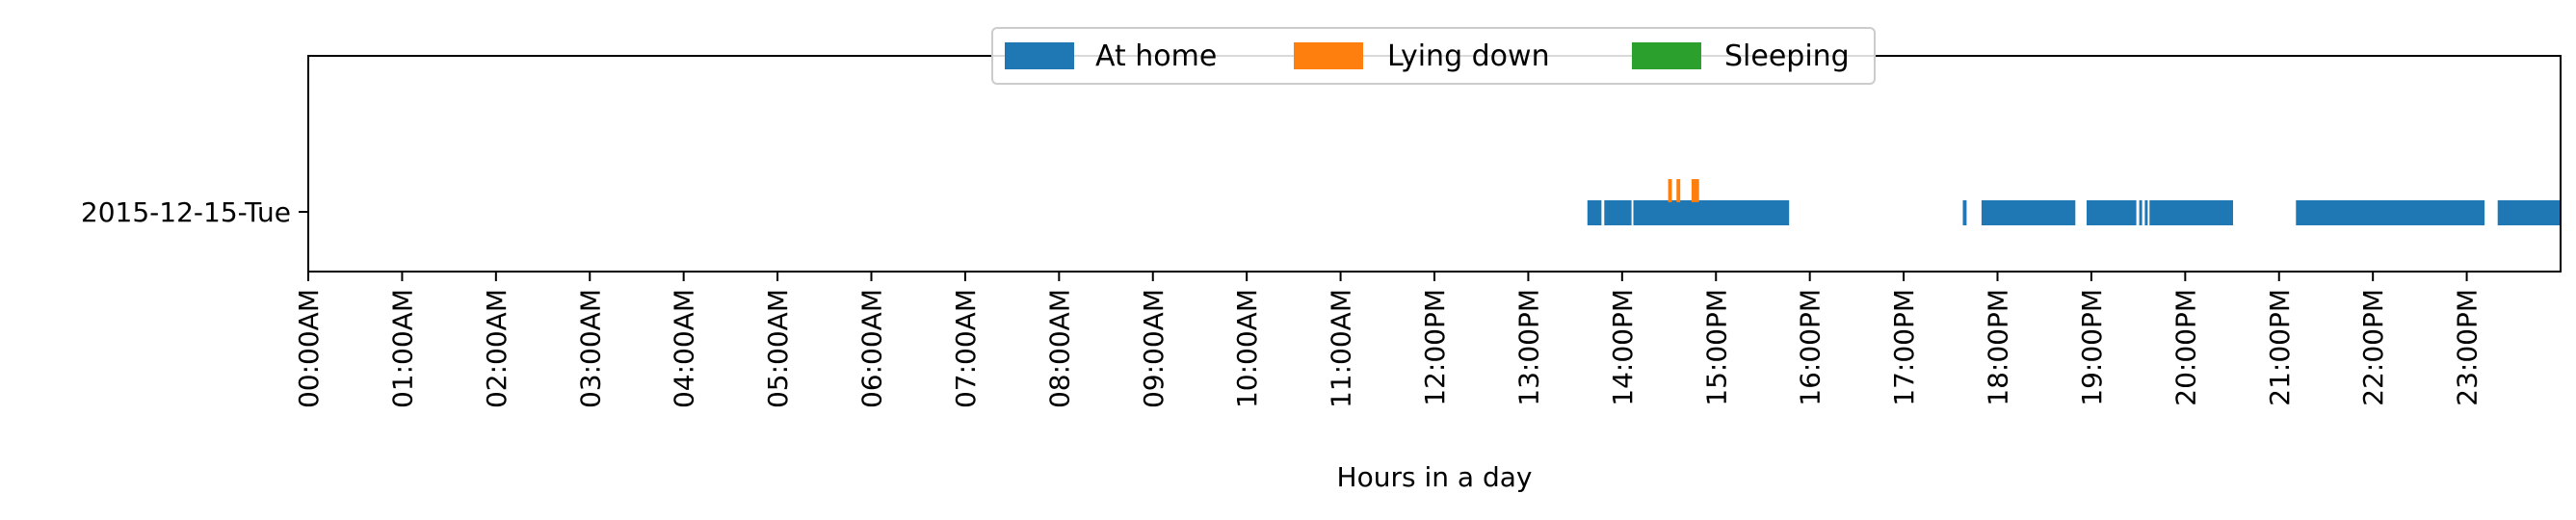 This screenshot has width=2576, height=520. I want to click on legend-label-sleeping: Sleeping, so click(1787, 56).